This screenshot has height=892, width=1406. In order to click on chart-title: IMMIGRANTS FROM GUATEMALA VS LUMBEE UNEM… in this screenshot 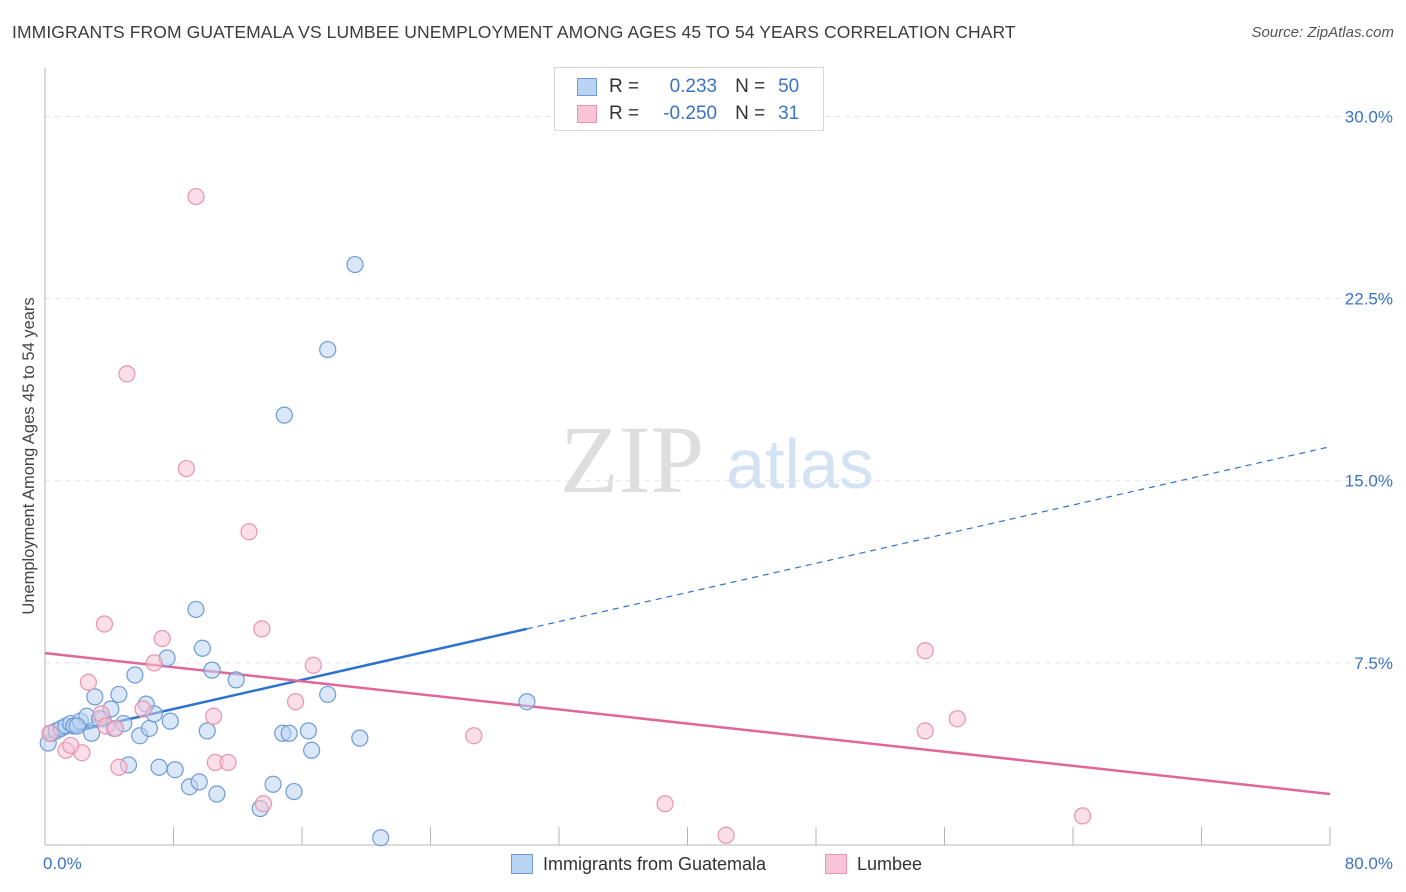, I will do `click(514, 32)`.